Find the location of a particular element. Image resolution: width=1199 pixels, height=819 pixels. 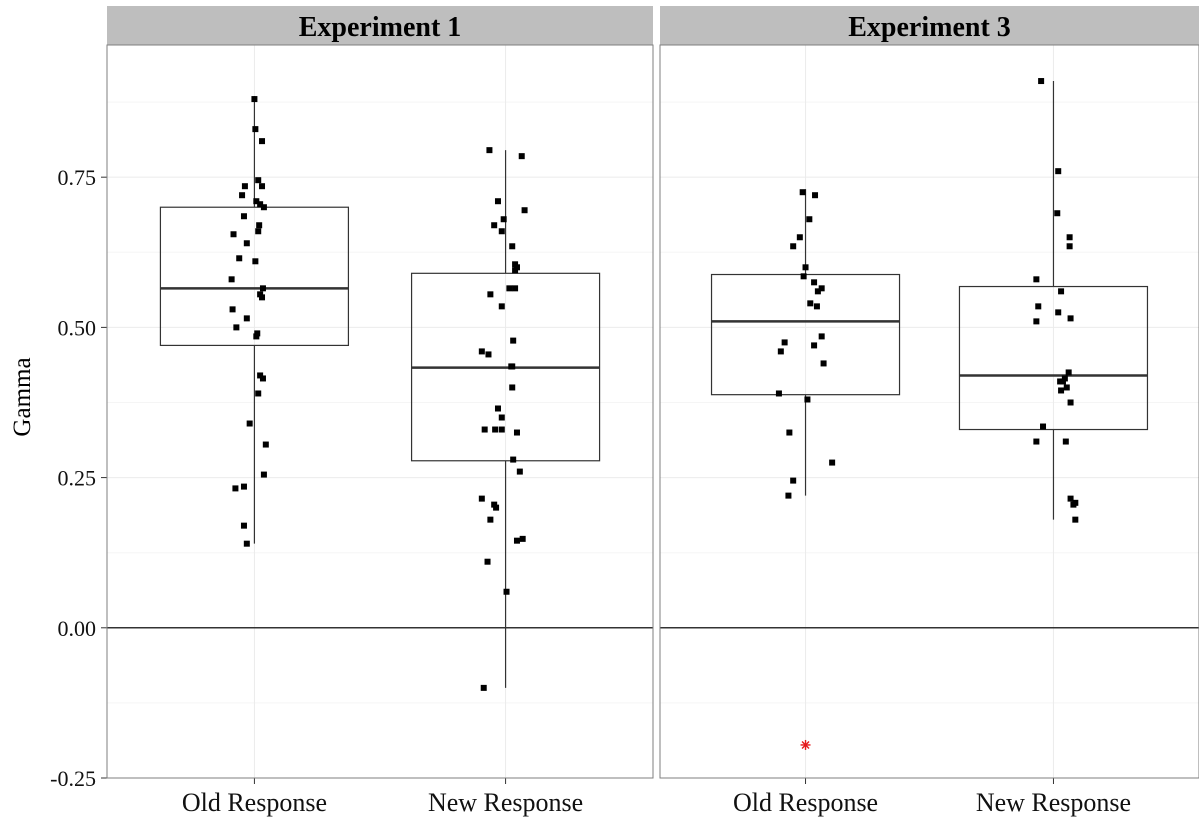

y-tick-label: -0.25 is located at coordinates (73, 778).